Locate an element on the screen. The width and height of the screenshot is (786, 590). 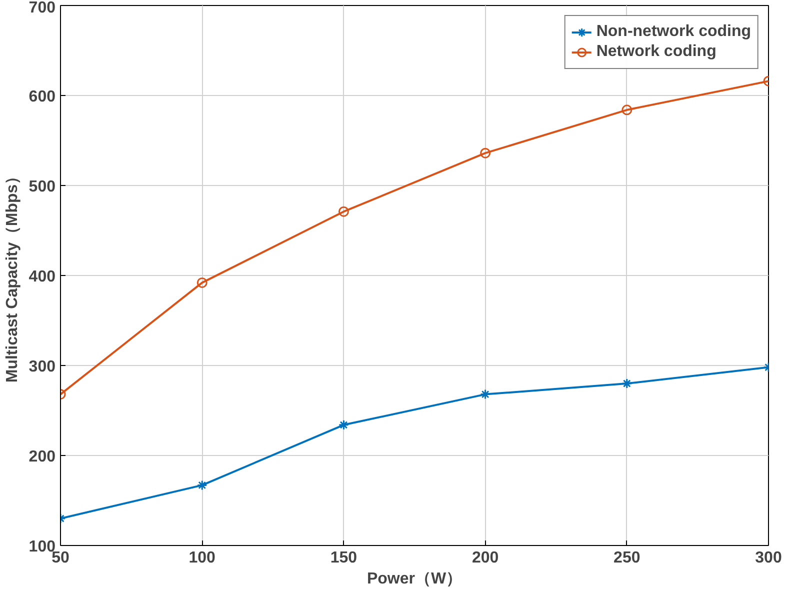
y-tick-label: 300 is located at coordinates (42, 367).